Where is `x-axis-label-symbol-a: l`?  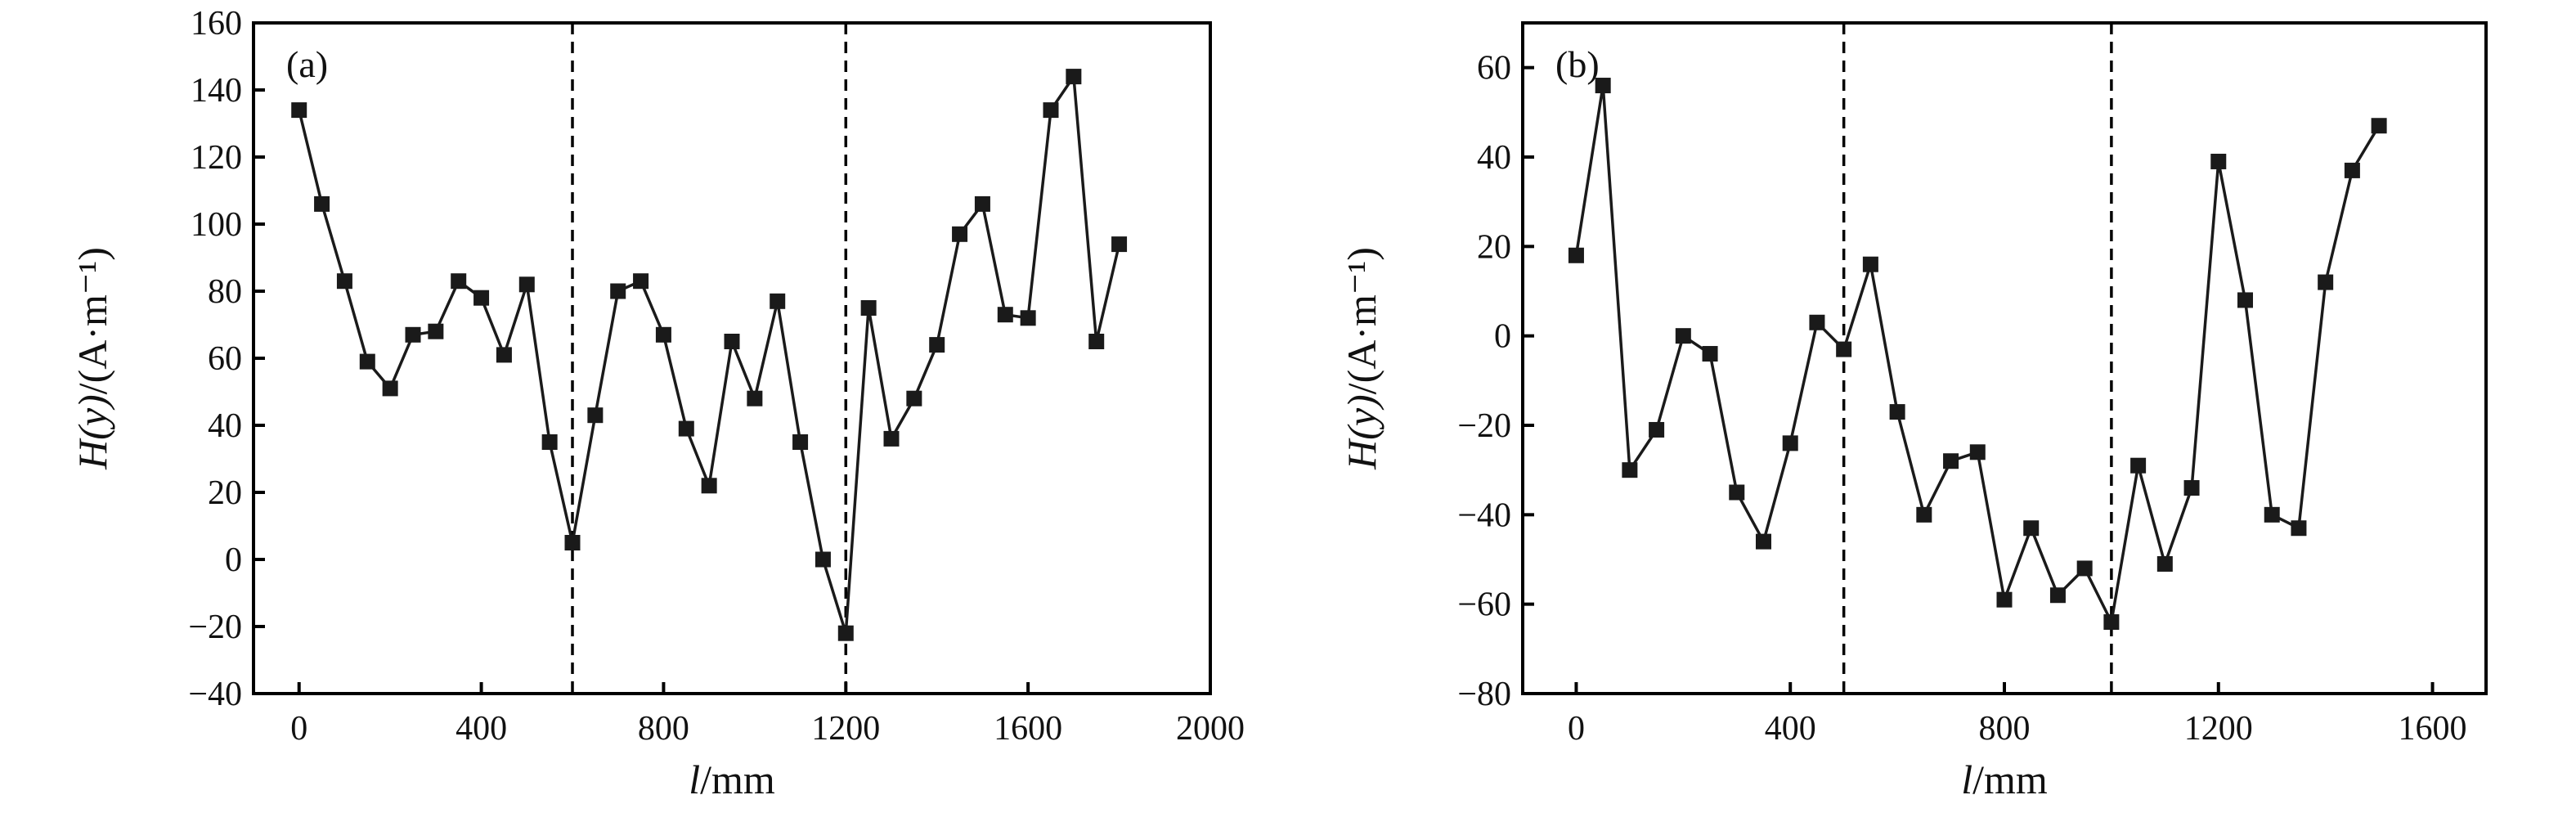
x-axis-label-symbol-a: l is located at coordinates (695, 779).